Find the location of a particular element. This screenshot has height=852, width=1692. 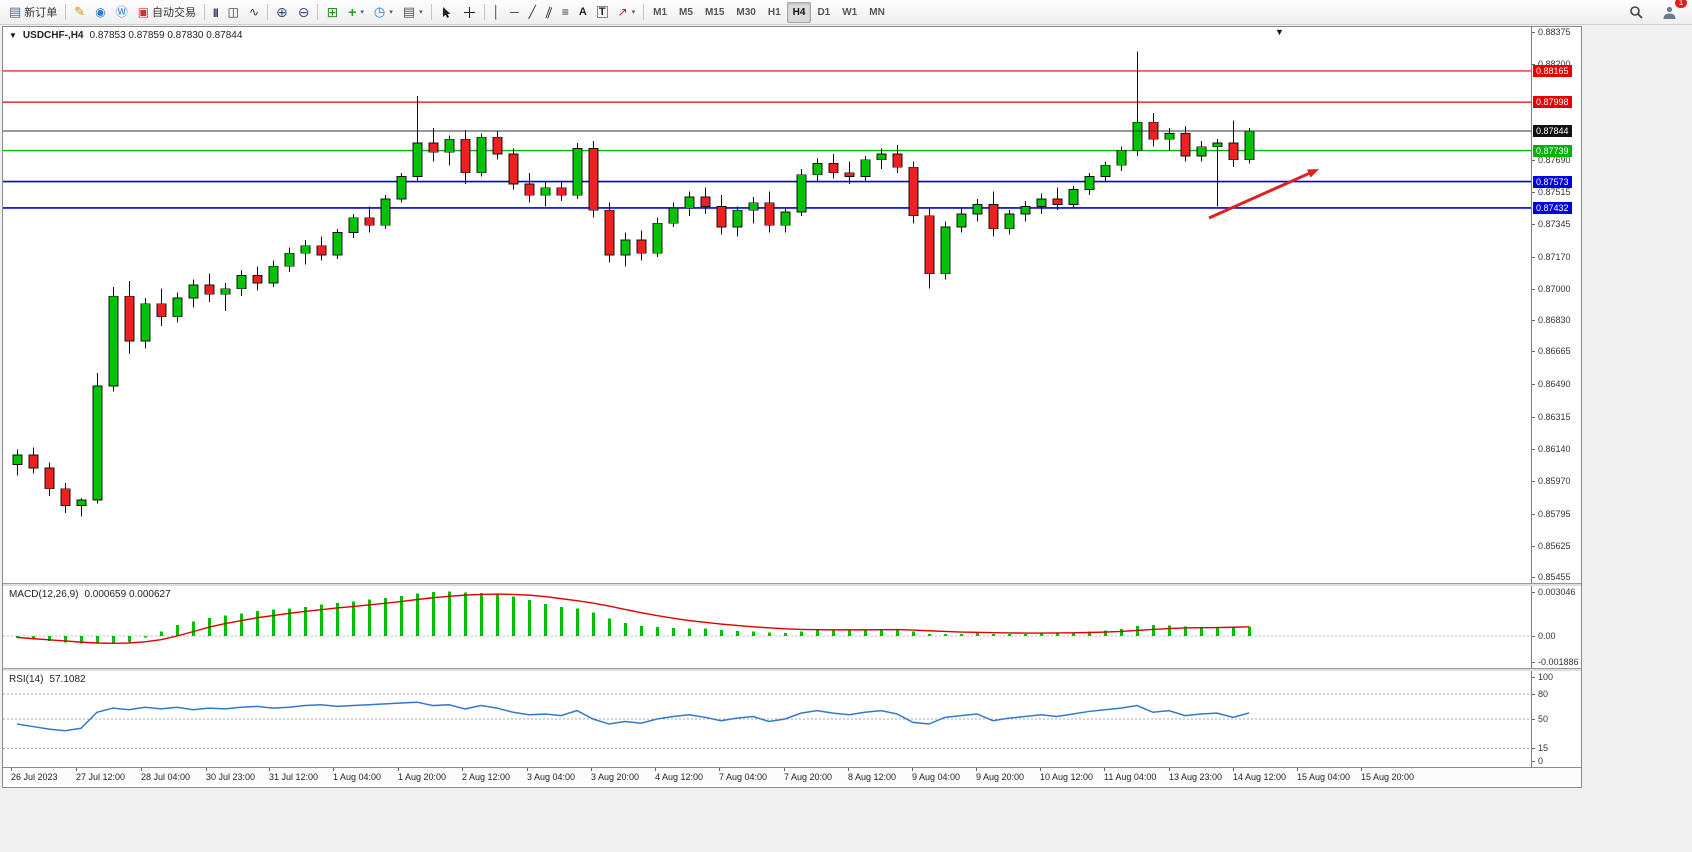

timeframe-mn-button: MN is located at coordinates (877, 12).